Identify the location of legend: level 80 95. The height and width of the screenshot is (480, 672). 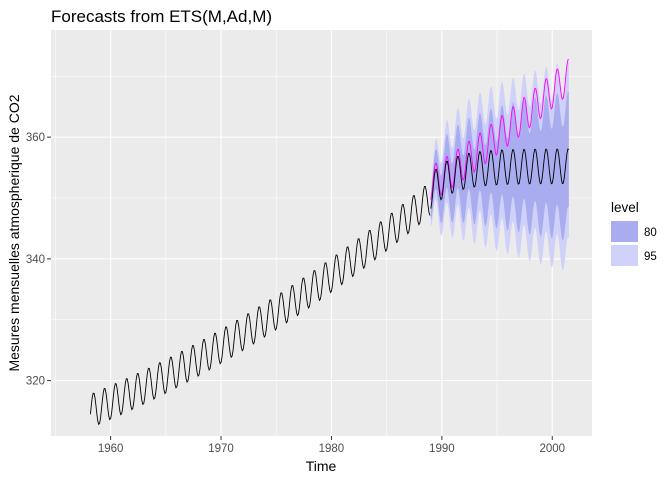
(634, 233).